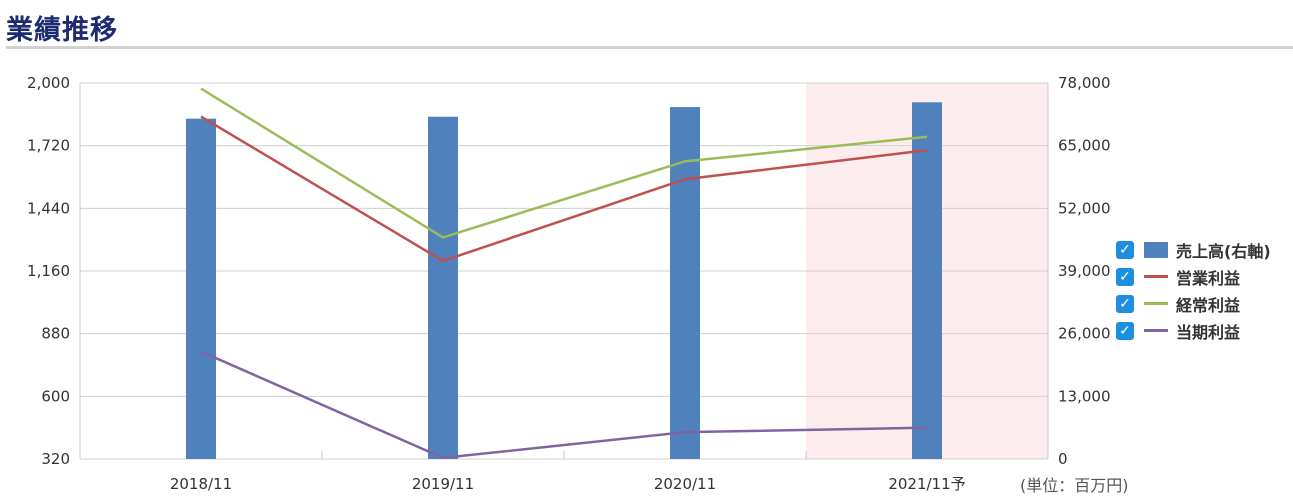 This screenshot has height=502, width=1293. Describe the element at coordinates (1156, 303) in the screenshot. I see `legend-swatch-ordinary-profit` at that location.